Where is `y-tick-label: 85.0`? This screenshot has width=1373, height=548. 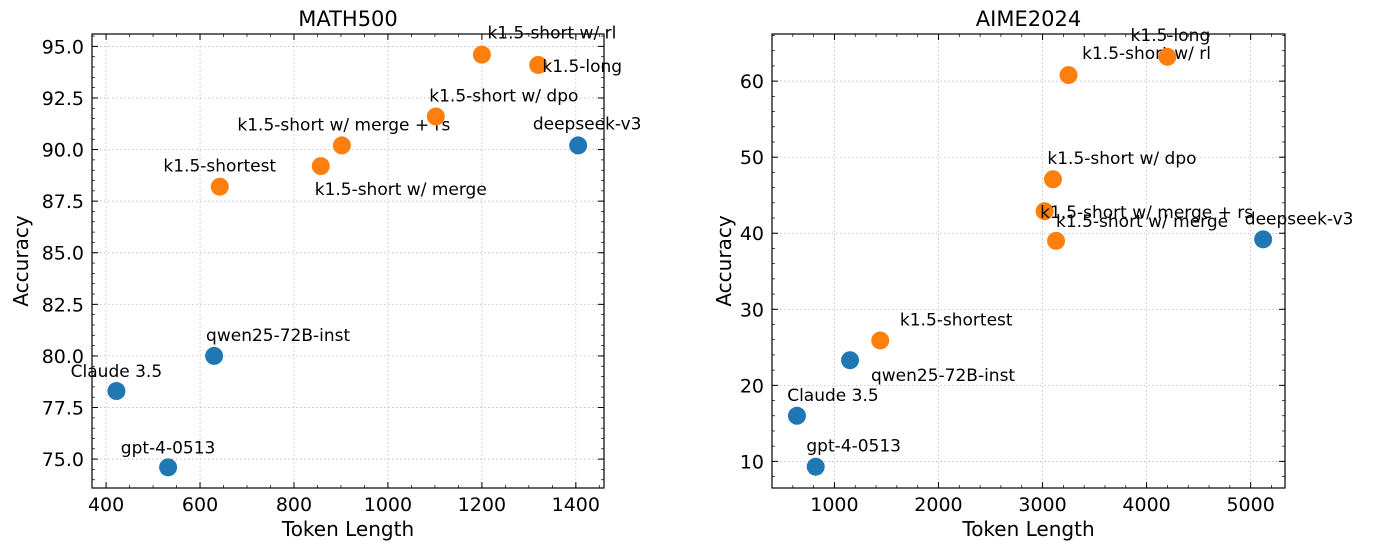 y-tick-label: 85.0 is located at coordinates (63, 254).